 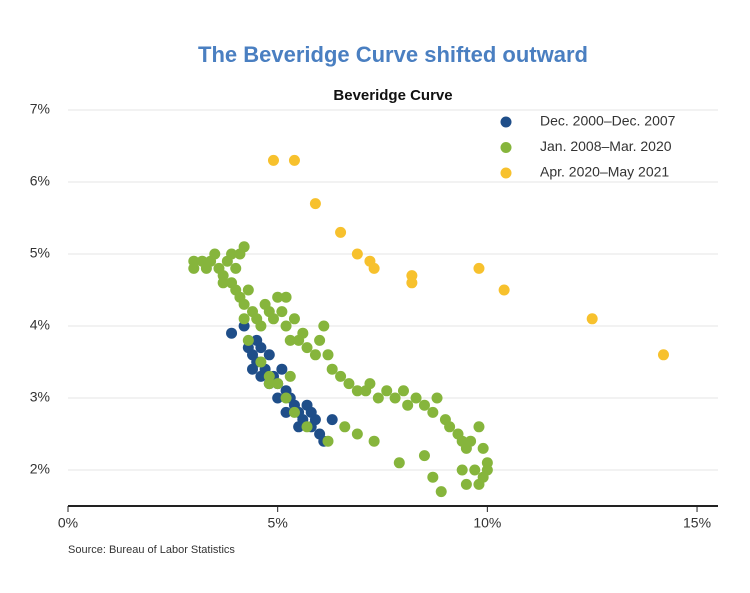 I want to click on y-tick-label: 2%, so click(x=40, y=469).